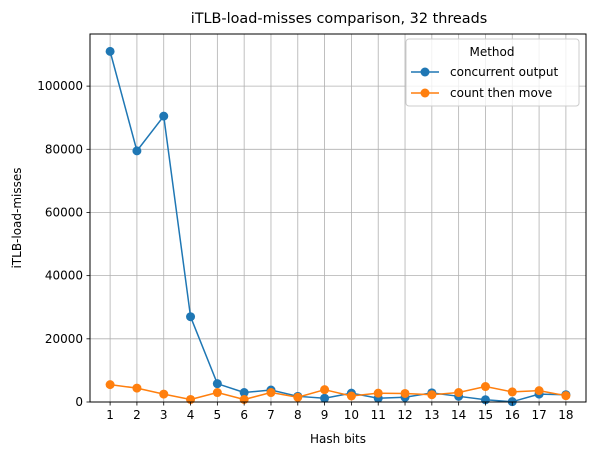 The width and height of the screenshot is (597, 455). I want to click on x-tick-label: 10, so click(351, 415).